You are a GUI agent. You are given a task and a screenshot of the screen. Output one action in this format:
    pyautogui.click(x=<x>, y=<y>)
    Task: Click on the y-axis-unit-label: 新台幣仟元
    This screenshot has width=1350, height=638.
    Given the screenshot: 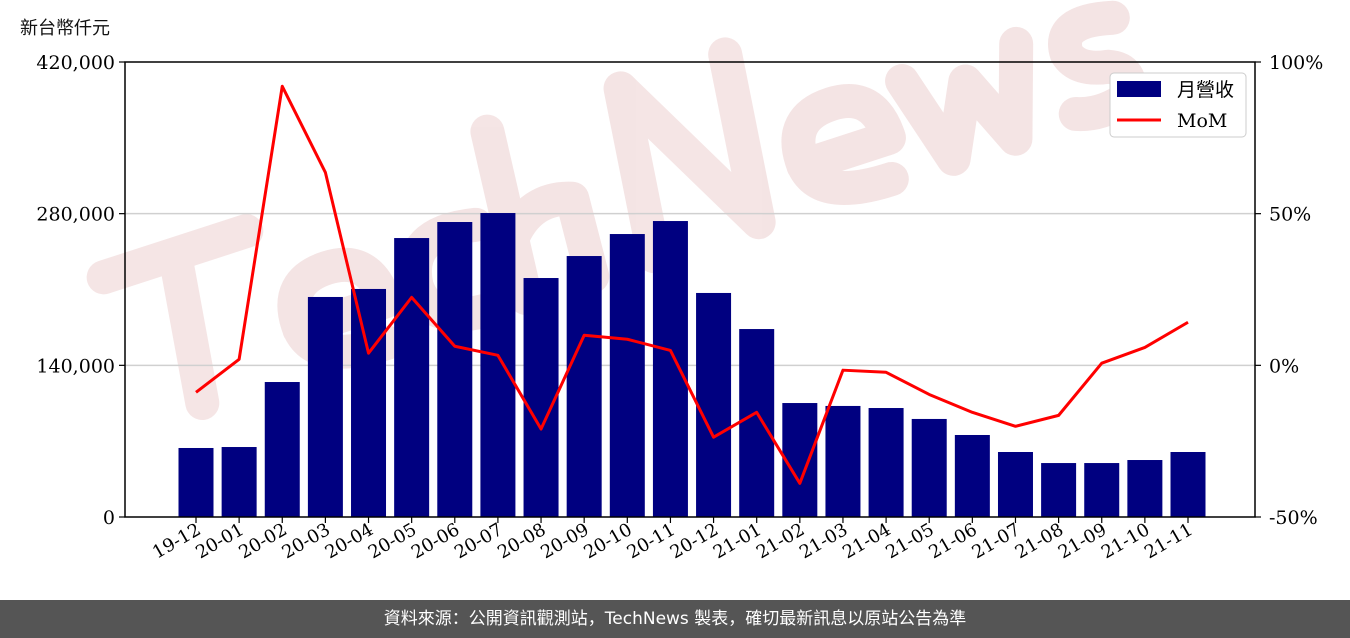 What is the action you would take?
    pyautogui.click(x=65, y=28)
    